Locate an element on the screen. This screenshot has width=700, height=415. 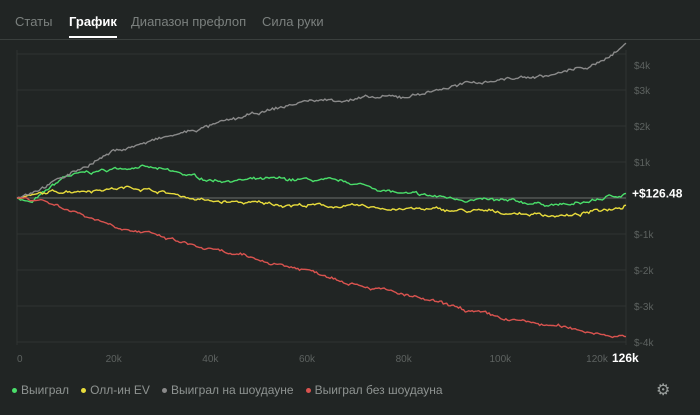
legend-item: Выиграл на шоудауне is located at coordinates (227, 390).